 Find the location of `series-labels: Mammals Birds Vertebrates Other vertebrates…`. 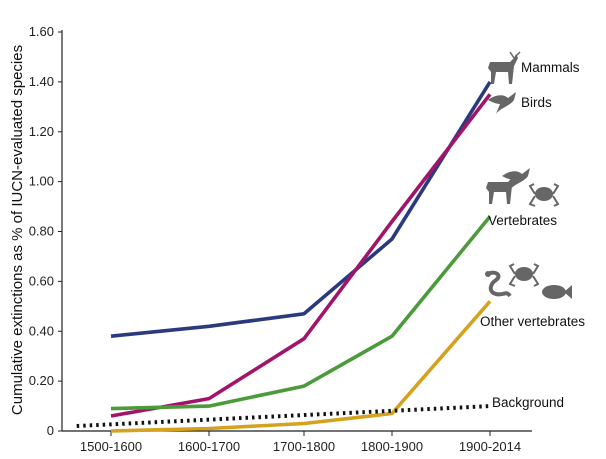

series-labels: Mammals Birds Vertebrates Other vertebrates… is located at coordinates (532, 235).